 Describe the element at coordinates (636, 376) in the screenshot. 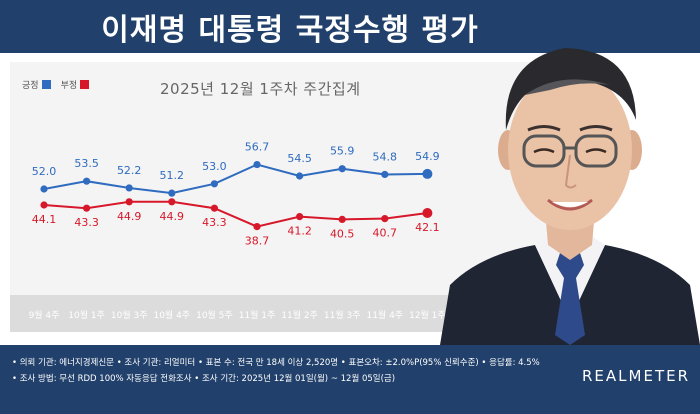

I see `brand-logo: REALMETER` at that location.